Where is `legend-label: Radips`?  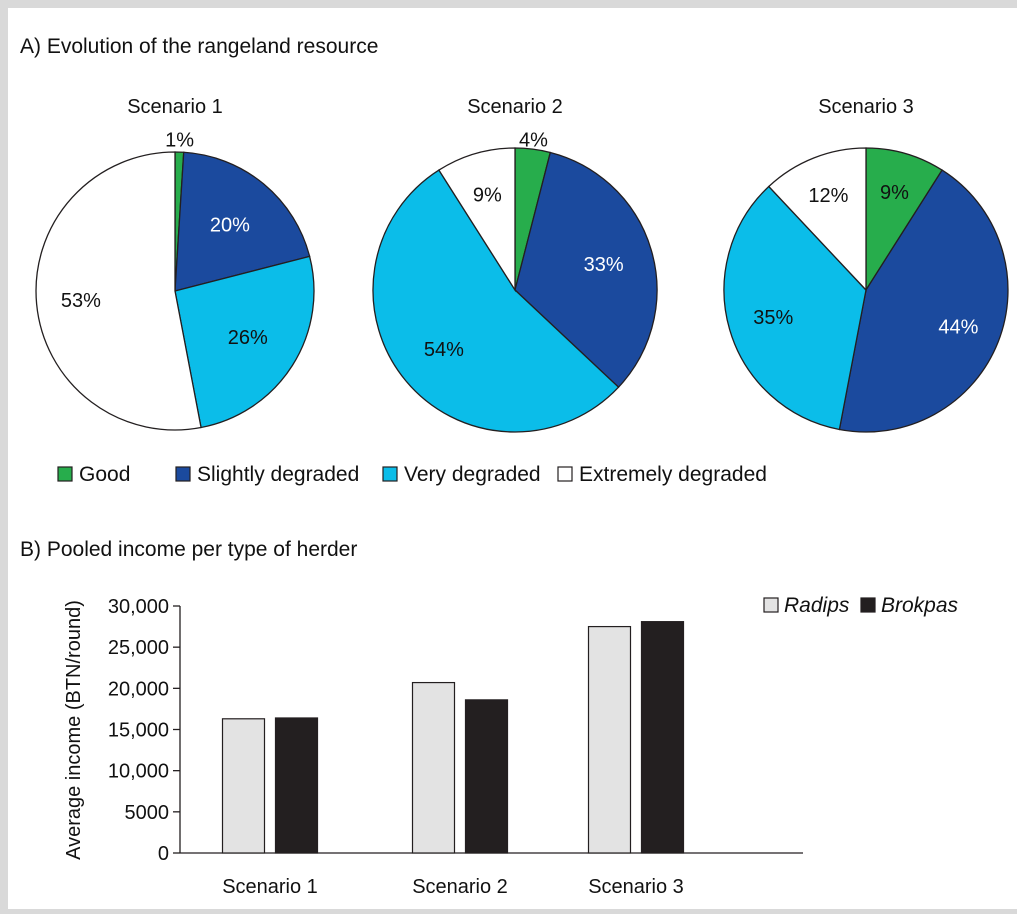
legend-label: Radips is located at coordinates (817, 605).